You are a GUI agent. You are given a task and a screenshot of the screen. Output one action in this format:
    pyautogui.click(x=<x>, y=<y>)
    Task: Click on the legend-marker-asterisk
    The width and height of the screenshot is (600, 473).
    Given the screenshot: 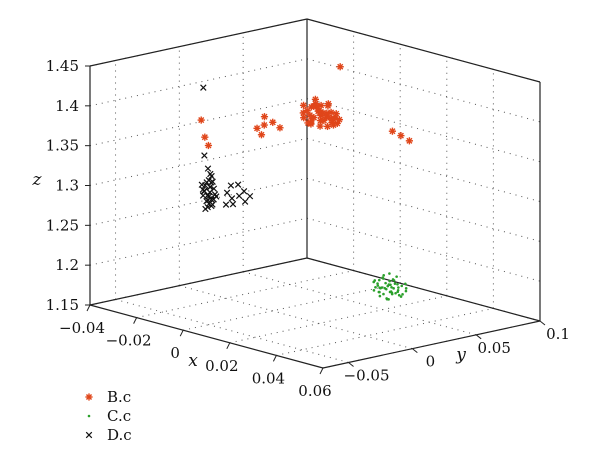 What is the action you would take?
    pyautogui.click(x=89, y=397)
    